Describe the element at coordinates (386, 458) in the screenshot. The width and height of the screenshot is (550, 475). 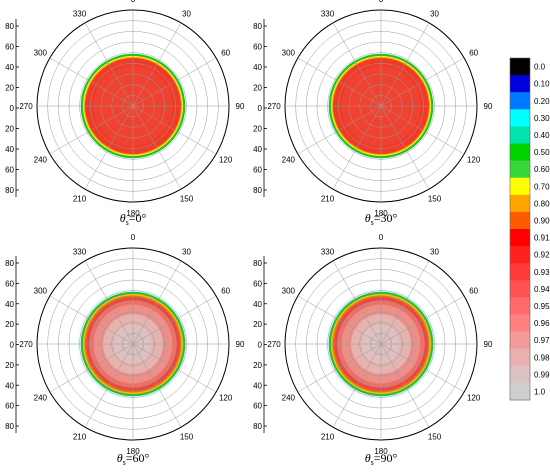
I see `caption-value: =90°` at that location.